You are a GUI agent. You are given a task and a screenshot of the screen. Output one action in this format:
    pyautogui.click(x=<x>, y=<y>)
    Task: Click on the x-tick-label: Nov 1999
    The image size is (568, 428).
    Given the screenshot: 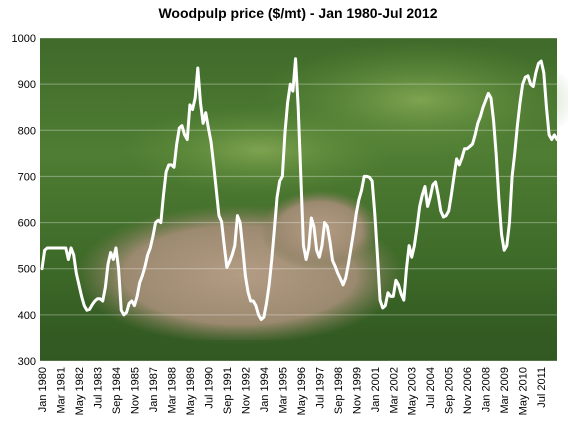 What is the action you would take?
    pyautogui.click(x=357, y=390)
    